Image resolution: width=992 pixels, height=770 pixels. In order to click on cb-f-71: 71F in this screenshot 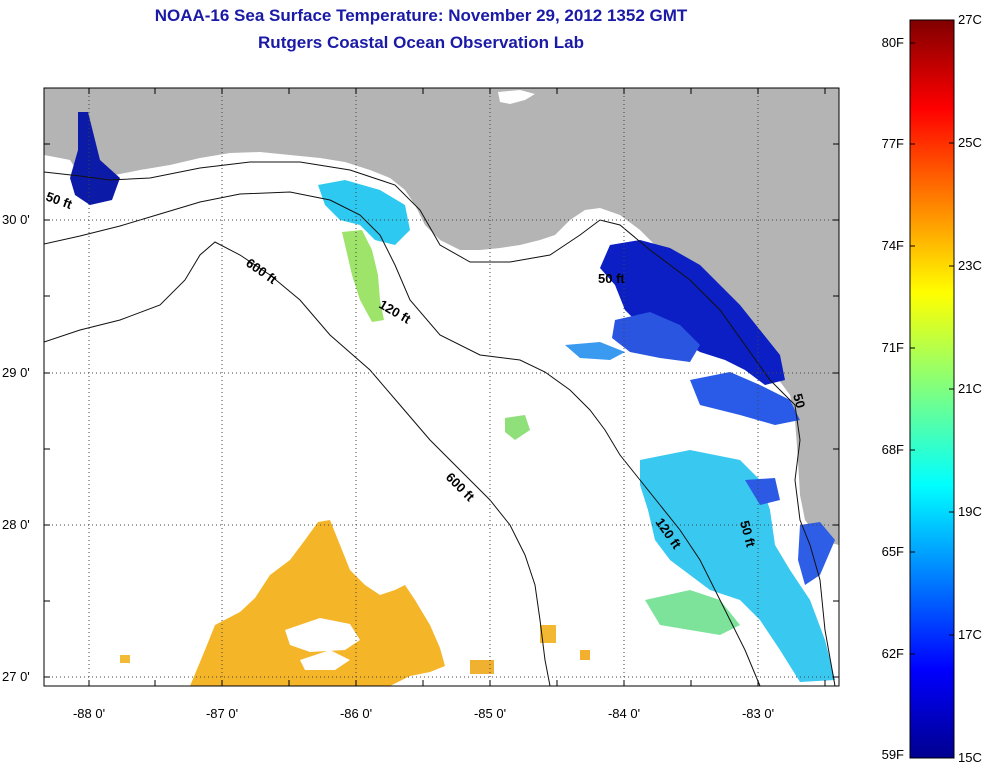, I will do `click(892, 347)`.